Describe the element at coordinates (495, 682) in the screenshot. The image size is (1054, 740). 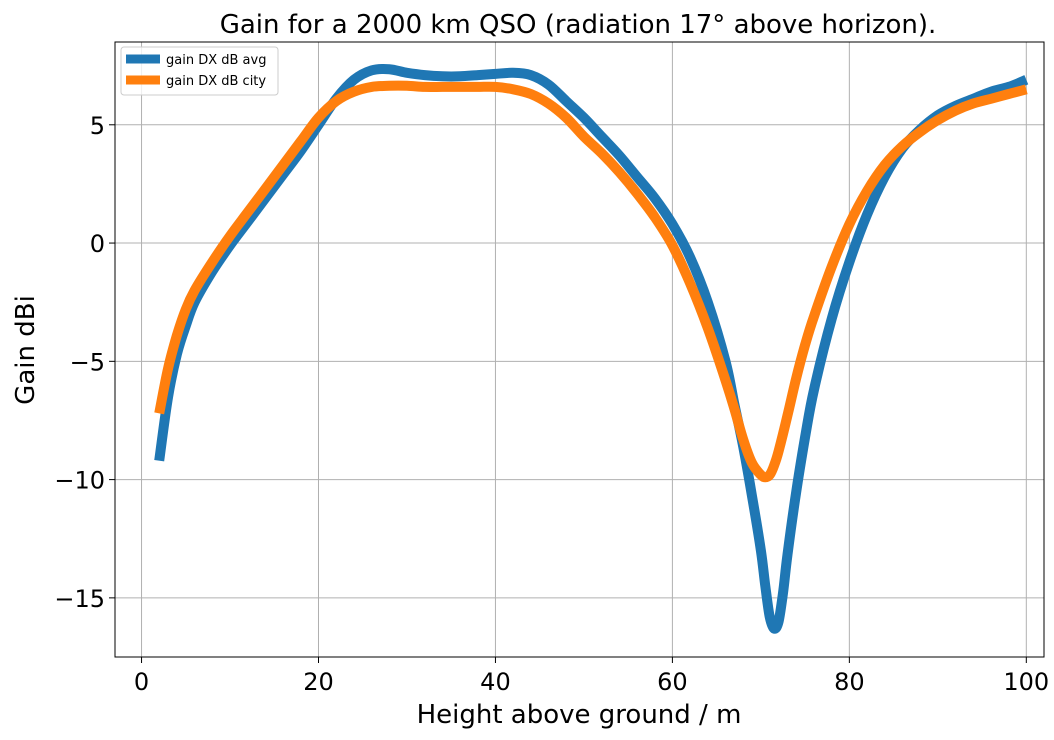
I see `x-tick-label: 40` at that location.